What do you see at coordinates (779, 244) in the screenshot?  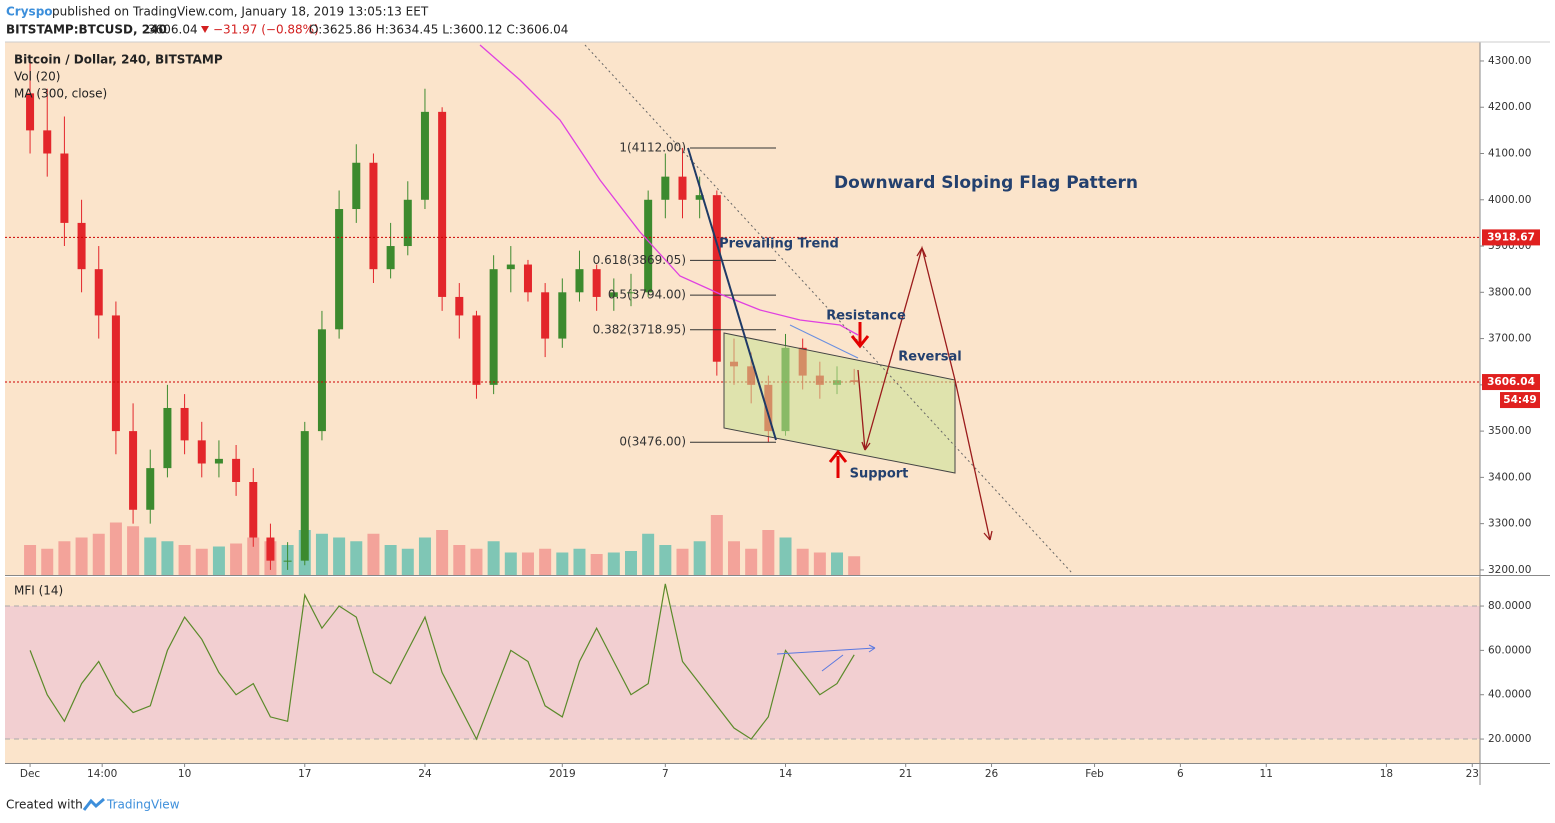 I see `annotation: Prevailing Trend` at bounding box center [779, 244].